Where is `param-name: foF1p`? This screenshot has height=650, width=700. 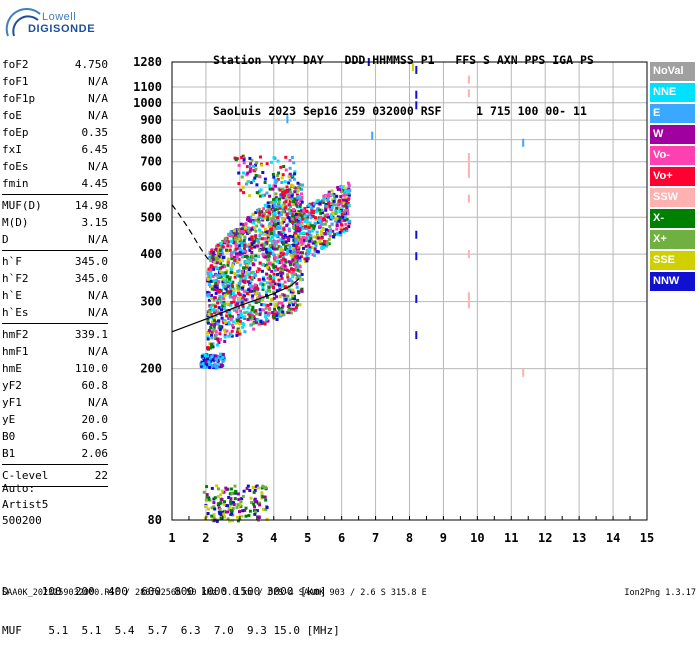
param-name: foF1p is located at coordinates (19, 98).